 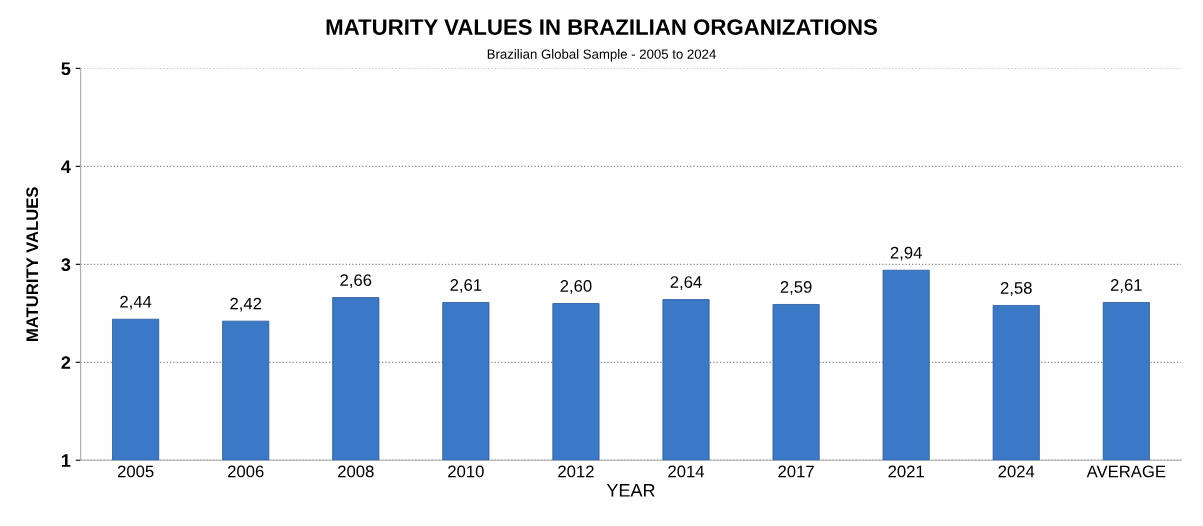 I want to click on y-axis-title: MATURITY VALUES, so click(x=32, y=264).